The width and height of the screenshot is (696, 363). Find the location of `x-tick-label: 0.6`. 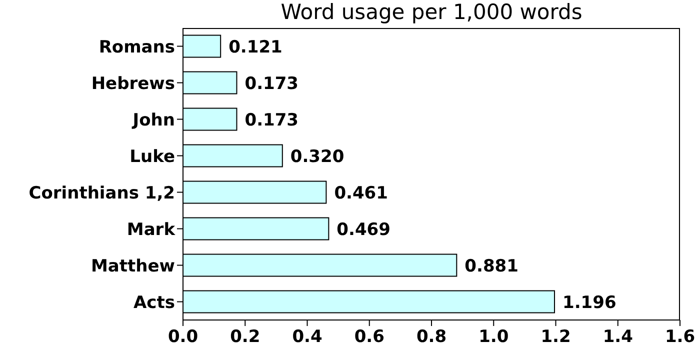

x-tick-label: 0.6 is located at coordinates (369, 337).